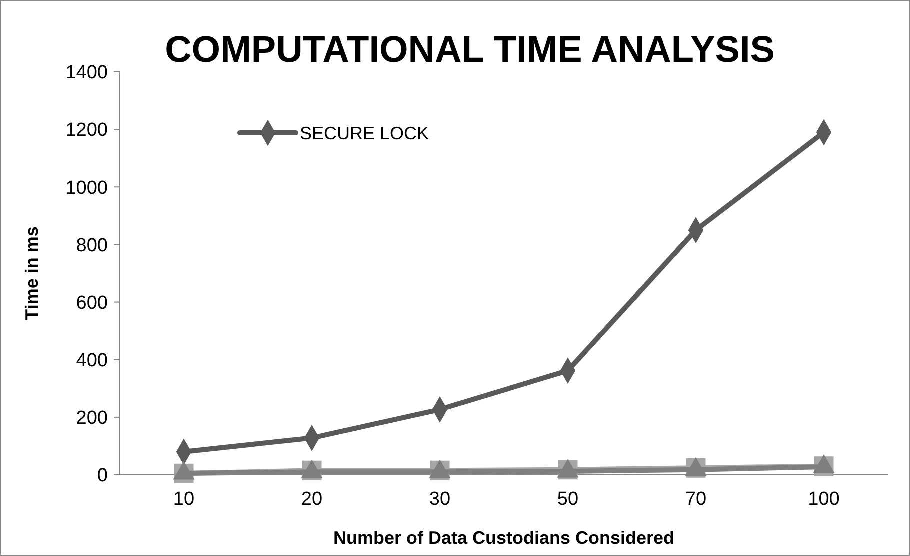 Image resolution: width=910 pixels, height=556 pixels. Describe the element at coordinates (32, 273) in the screenshot. I see `y-axis-title: Time in ms` at that location.